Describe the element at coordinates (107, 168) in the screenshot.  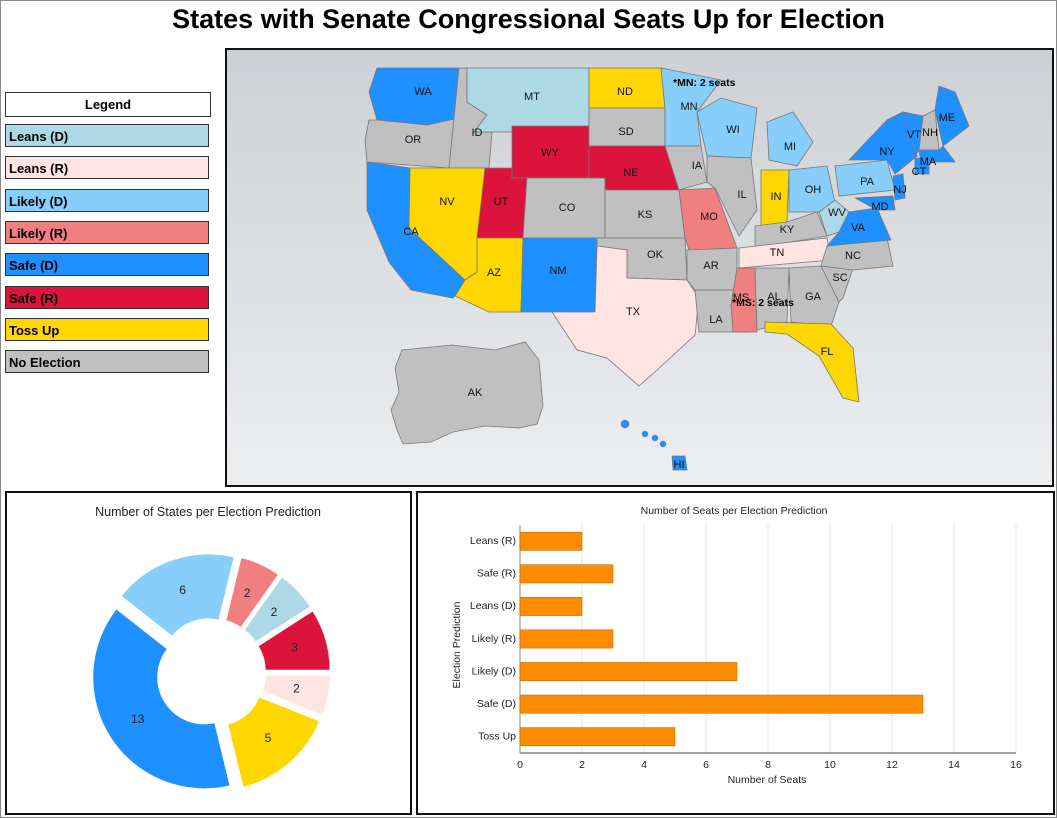
I see `legend-item-leans-r: Leans (R)` at that location.